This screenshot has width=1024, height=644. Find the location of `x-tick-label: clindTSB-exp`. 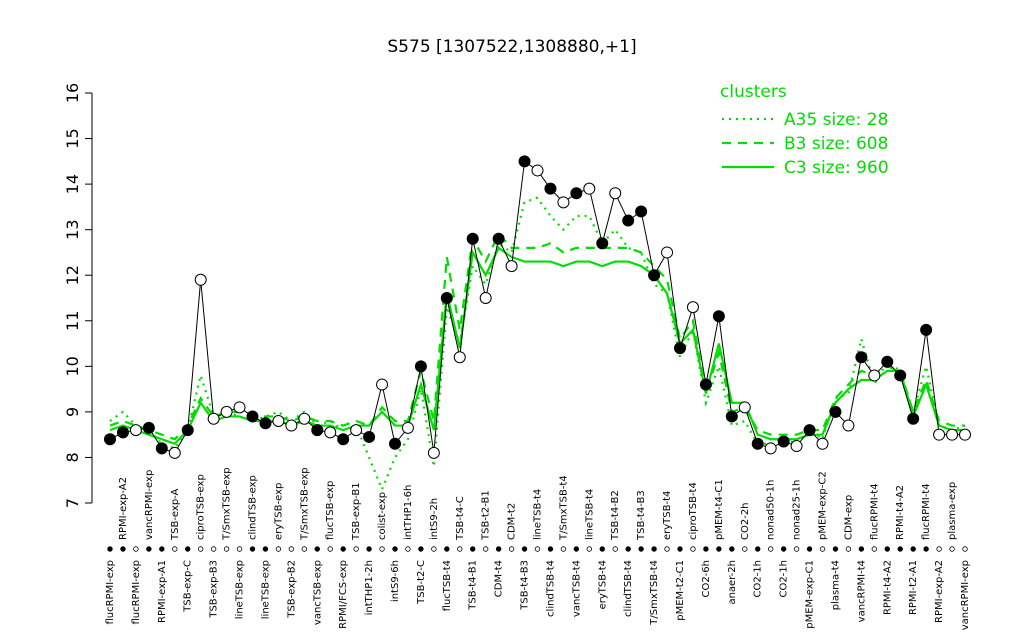

x-tick-label: clindTSB-exp is located at coordinates (253, 507).